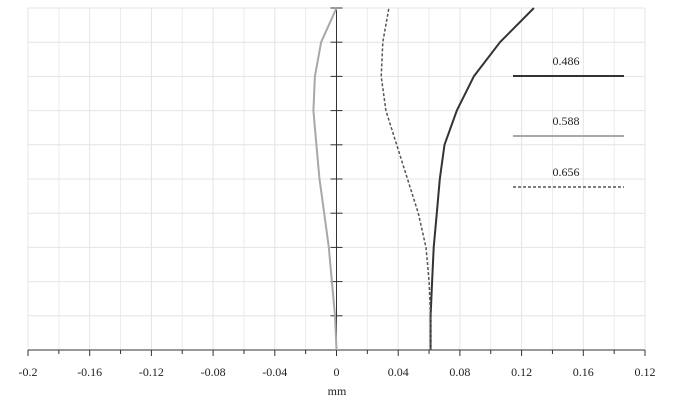  What do you see at coordinates (89, 372) in the screenshot?
I see `x-tick-label: -0.16` at bounding box center [89, 372].